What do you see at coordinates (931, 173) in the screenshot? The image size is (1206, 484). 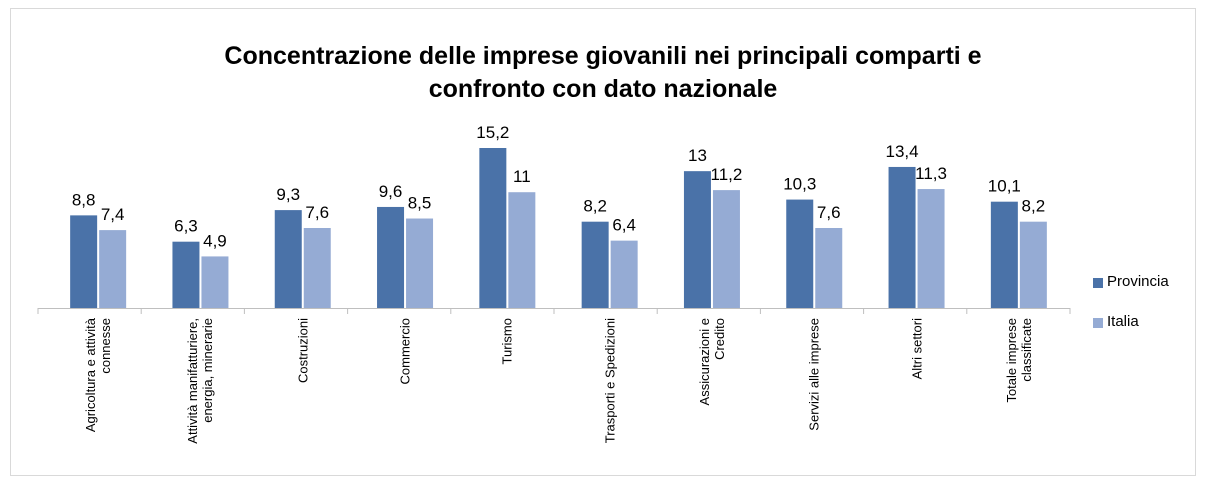 I see `data-label: 11,3` at bounding box center [931, 173].